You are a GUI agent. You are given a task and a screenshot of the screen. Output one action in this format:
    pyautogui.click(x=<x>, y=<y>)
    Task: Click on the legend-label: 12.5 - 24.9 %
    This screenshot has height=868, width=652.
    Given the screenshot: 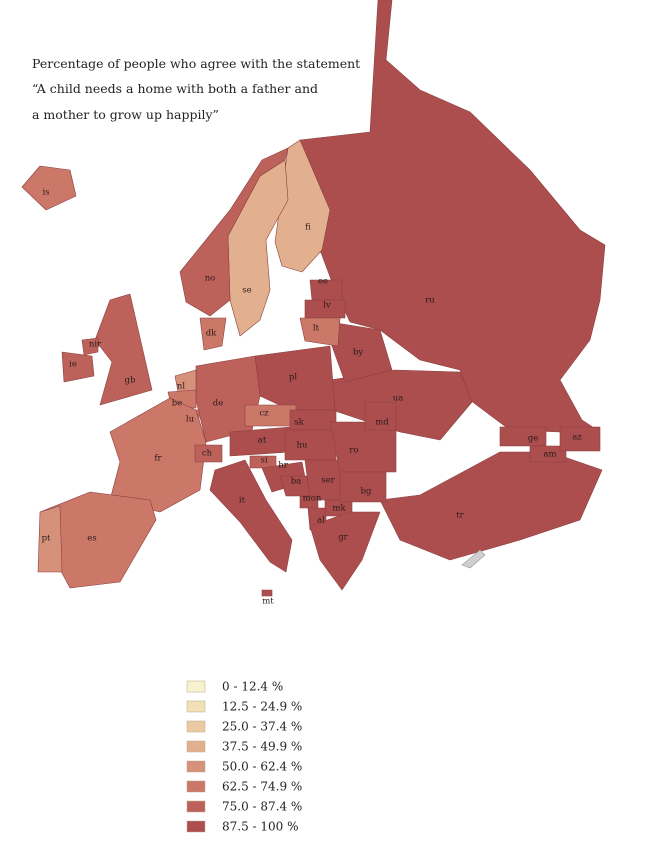 What is the action you would take?
    pyautogui.click(x=262, y=707)
    